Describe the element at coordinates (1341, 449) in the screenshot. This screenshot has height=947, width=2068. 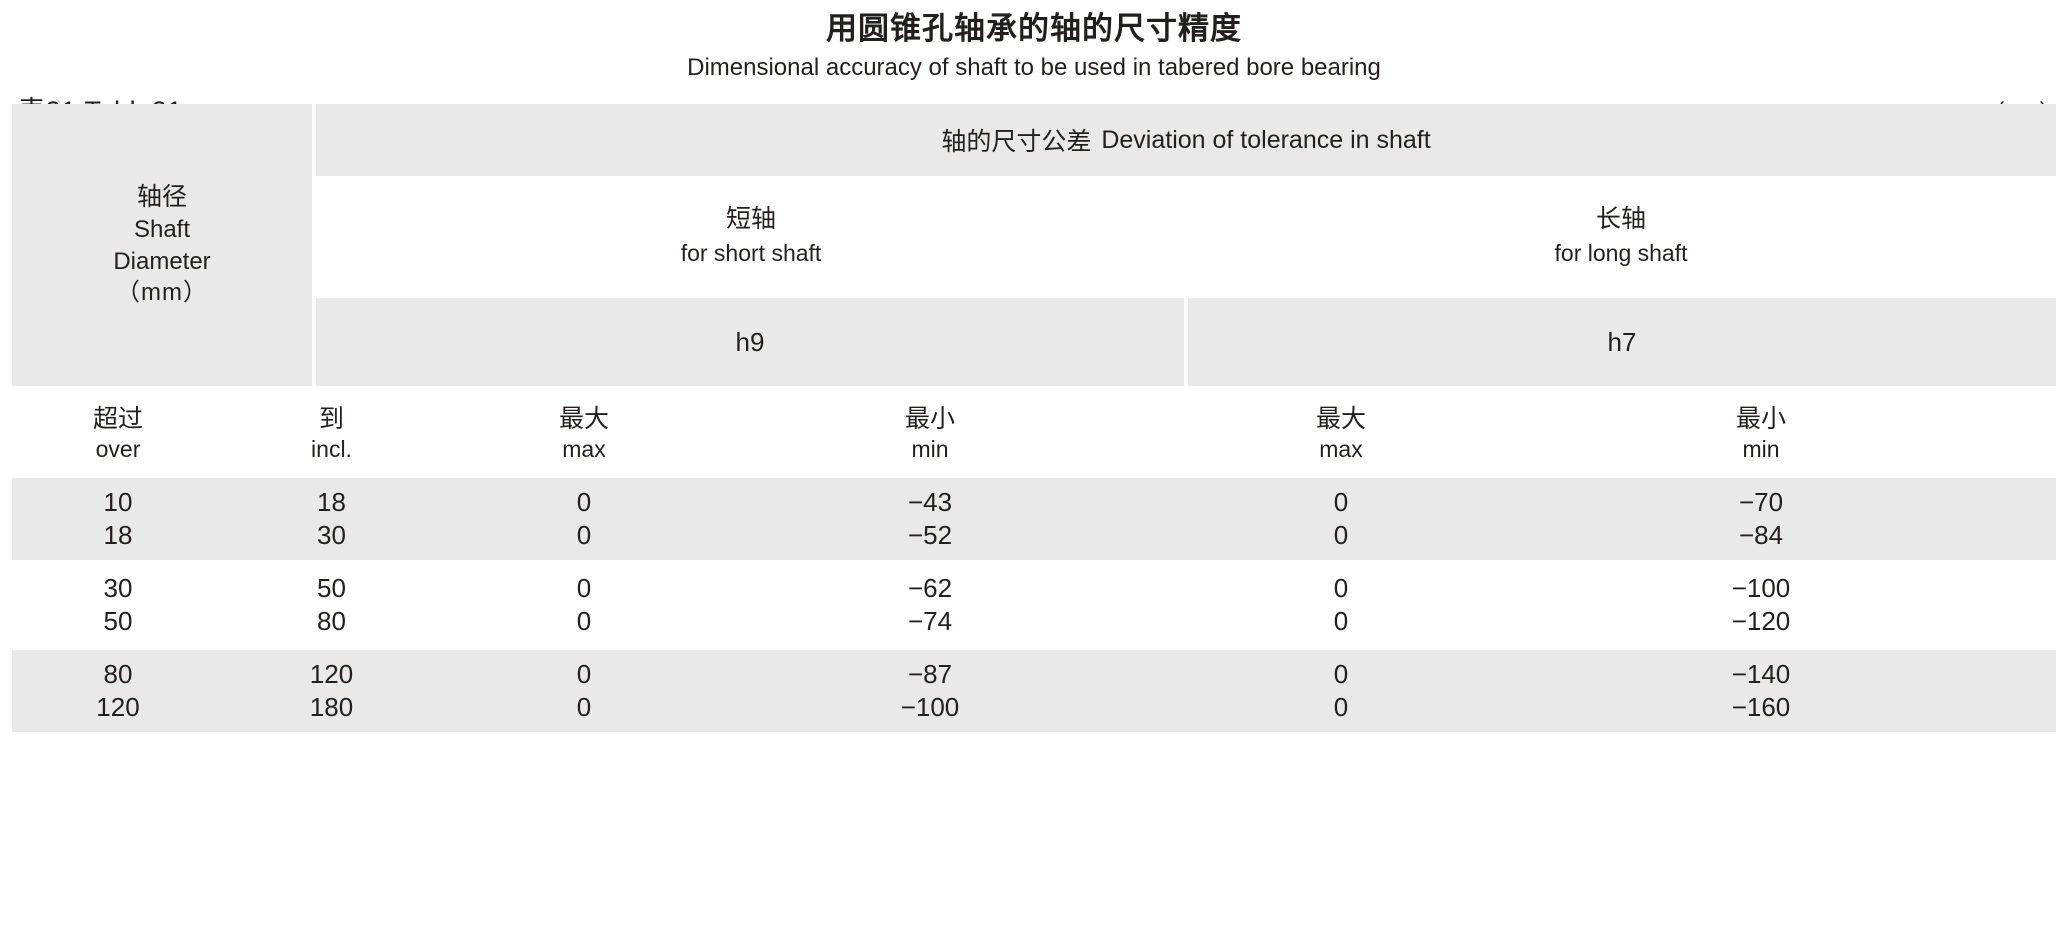
I see `column-header-h7-max-en: max` at that location.